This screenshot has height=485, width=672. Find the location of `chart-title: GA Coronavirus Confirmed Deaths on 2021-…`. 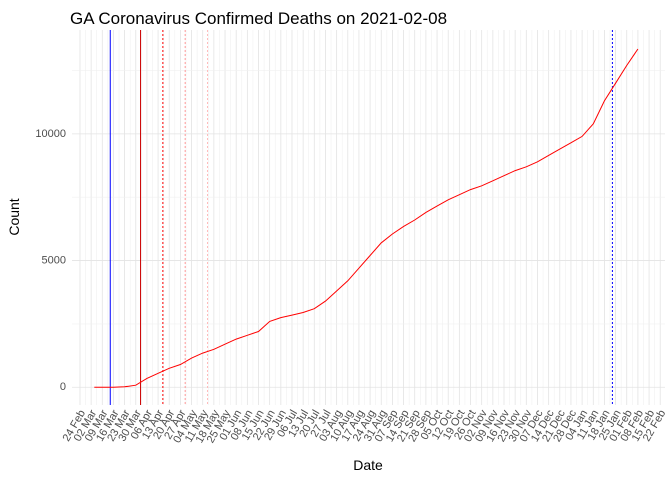

chart-title: GA Coronavirus Confirmed Deaths on 2021-… is located at coordinates (258, 18).